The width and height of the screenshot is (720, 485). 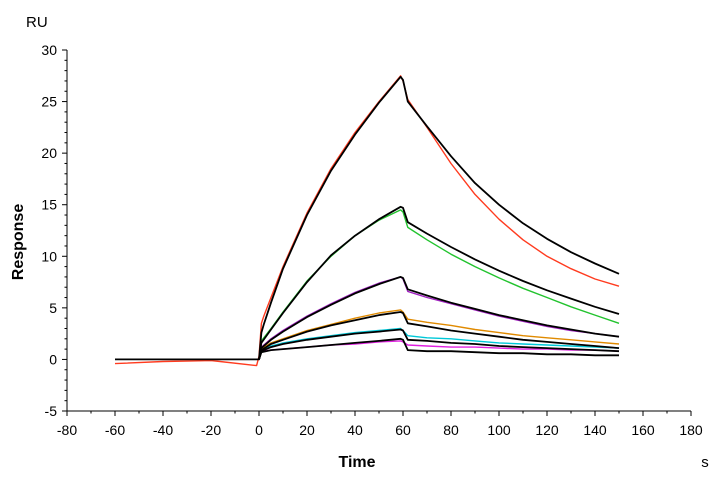 What do you see at coordinates (49, 256) in the screenshot?
I see `y-tick-label: 10` at bounding box center [49, 256].